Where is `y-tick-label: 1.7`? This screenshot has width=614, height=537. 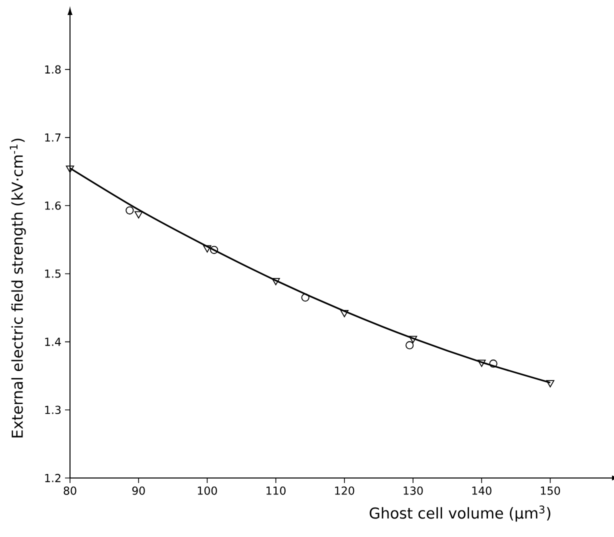 y-tick-label: 1.7 is located at coordinates (53, 138).